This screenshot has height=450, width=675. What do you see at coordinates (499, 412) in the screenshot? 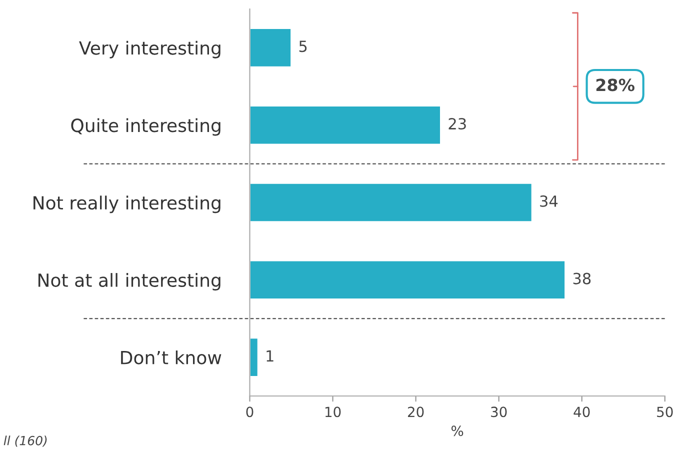
I see `x-tick-label: 30` at bounding box center [499, 412].